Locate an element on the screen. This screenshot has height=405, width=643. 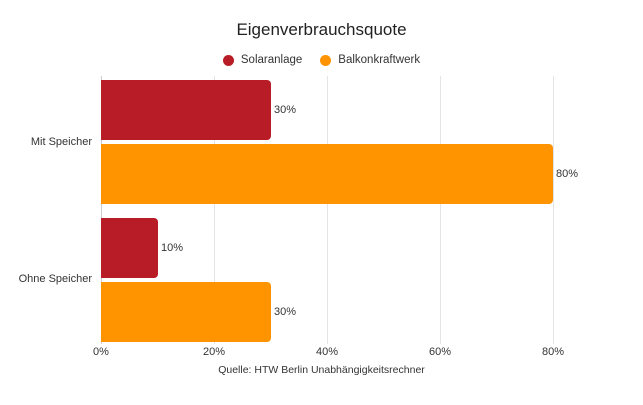
category-label: Mit Speicher is located at coordinates (61, 142).